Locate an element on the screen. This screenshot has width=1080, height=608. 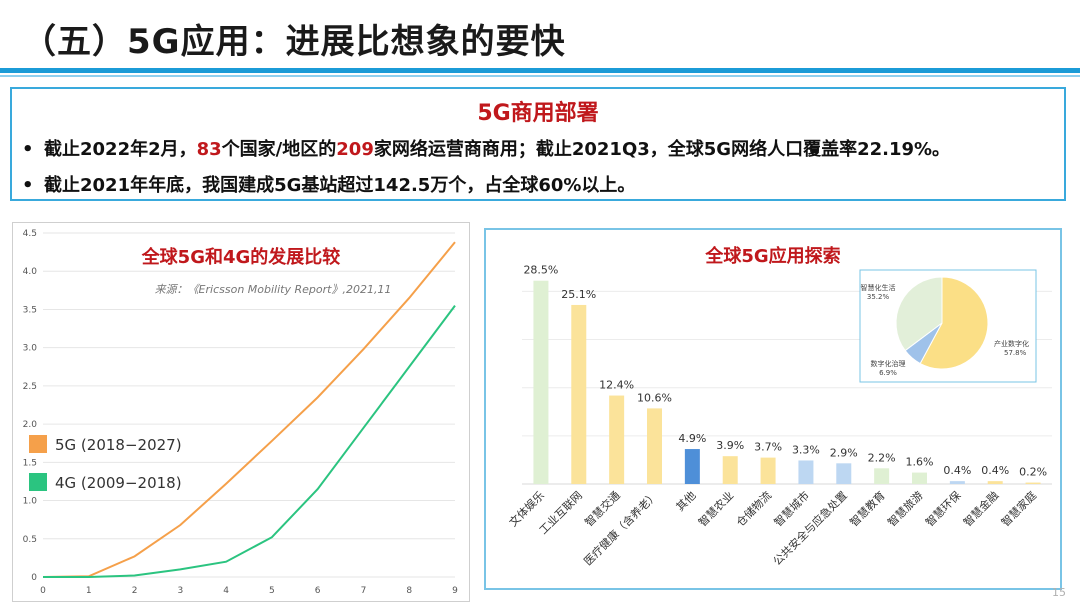
bullet-2-text: 截止2021年年底，我国建成5G基站超过142.5万个，占全球60%以上。 is located at coordinates (340, 185).